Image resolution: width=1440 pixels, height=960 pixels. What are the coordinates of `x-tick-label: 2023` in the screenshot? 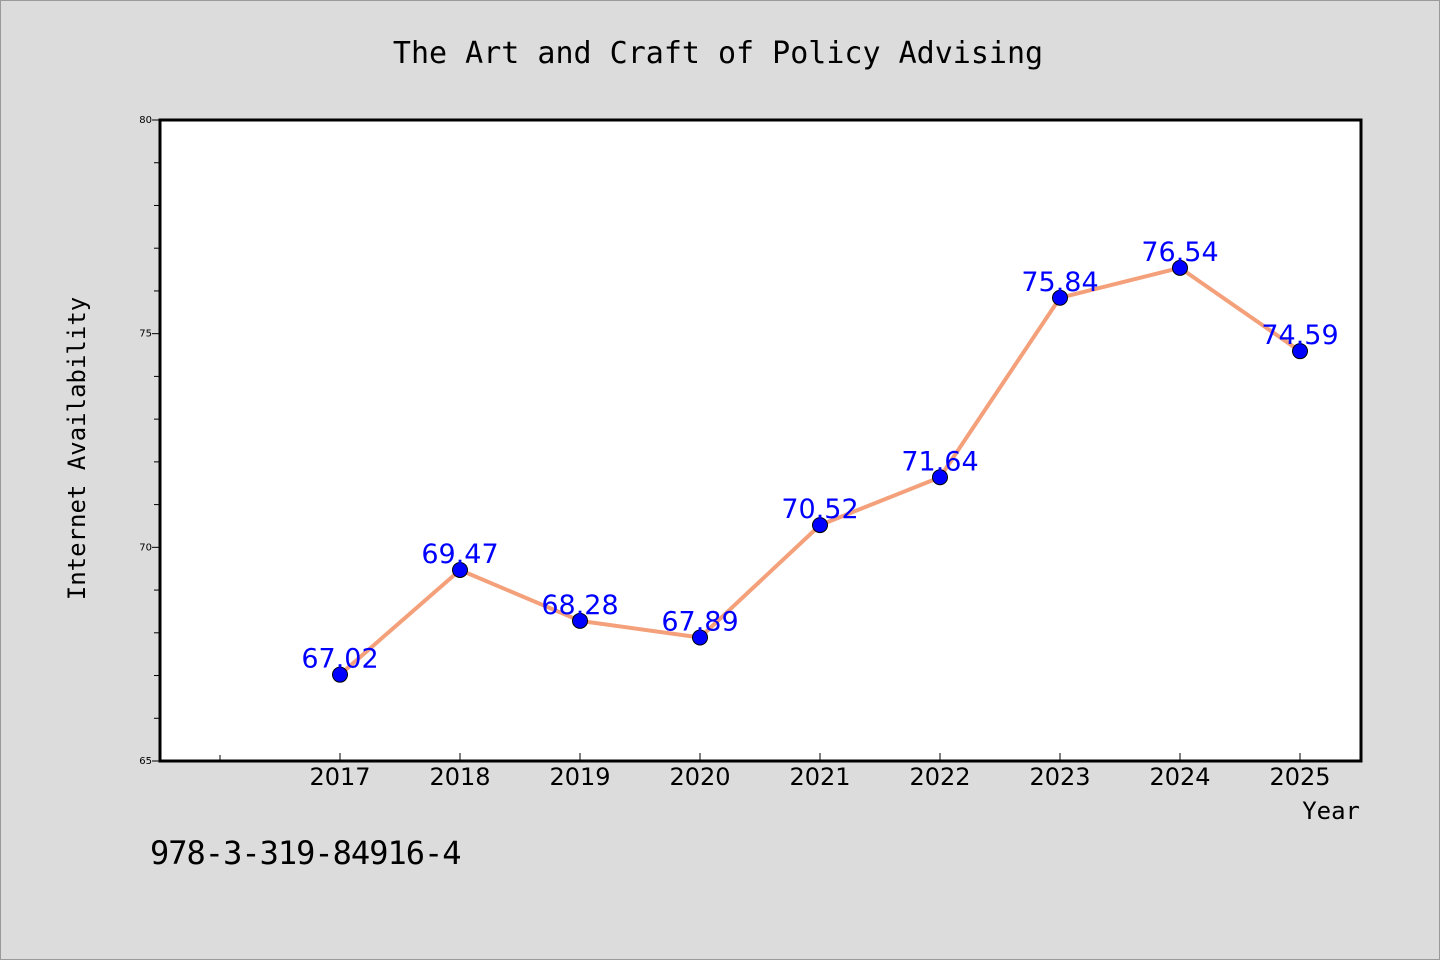 It's located at (1059, 777).